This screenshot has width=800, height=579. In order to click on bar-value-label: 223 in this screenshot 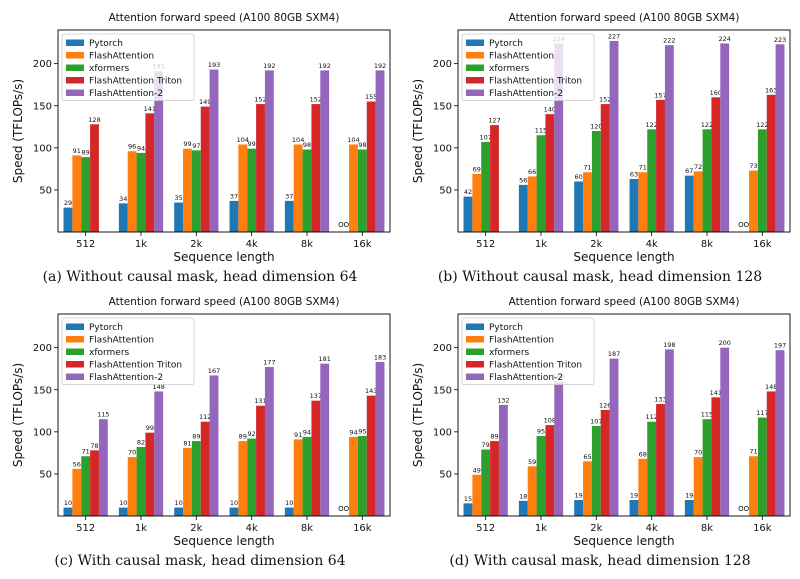, I will do `click(780, 40)`.